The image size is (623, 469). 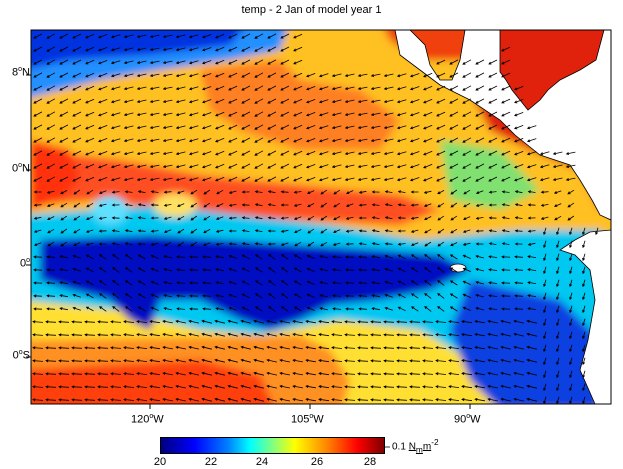 I want to click on west-eddy, so click(x=110, y=210).